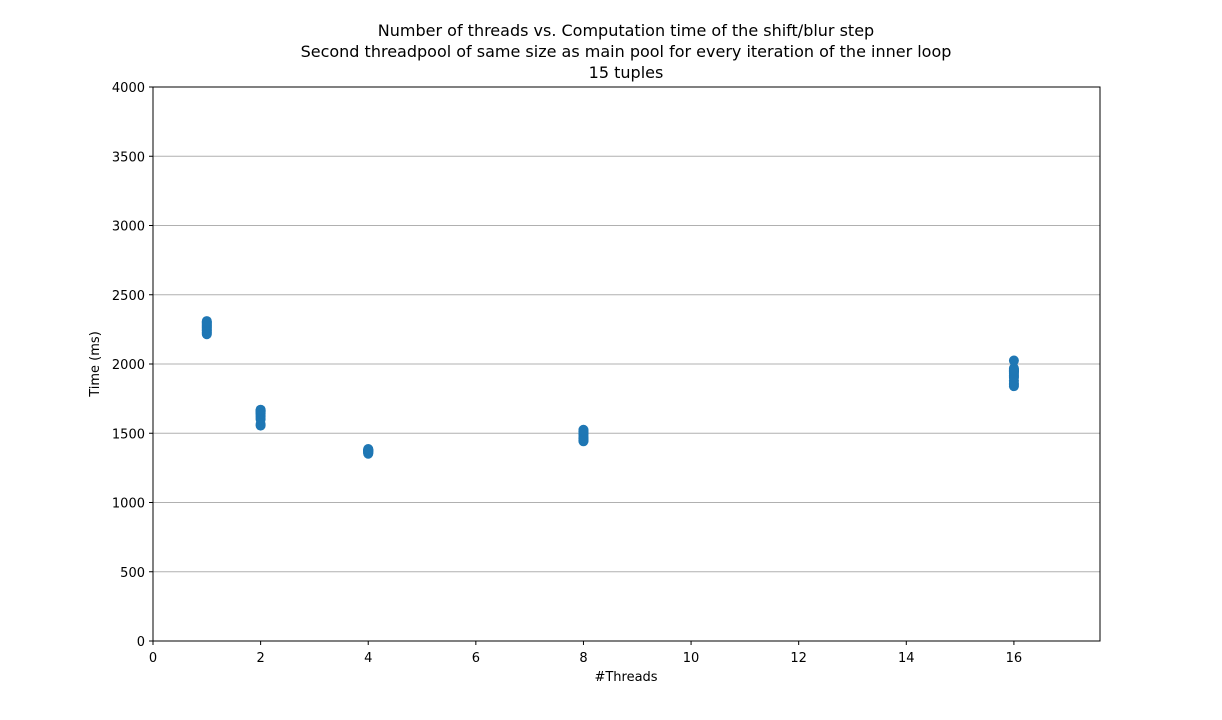 This screenshot has width=1222, height=720. Describe the element at coordinates (128, 365) in the screenshot. I see `y-tick-label: 2000` at that location.